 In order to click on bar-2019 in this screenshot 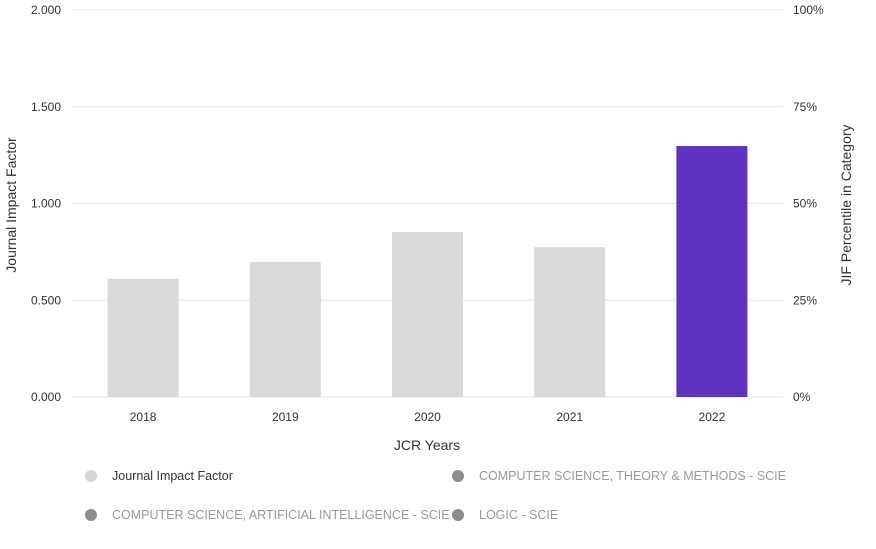, I will do `click(285, 329)`.